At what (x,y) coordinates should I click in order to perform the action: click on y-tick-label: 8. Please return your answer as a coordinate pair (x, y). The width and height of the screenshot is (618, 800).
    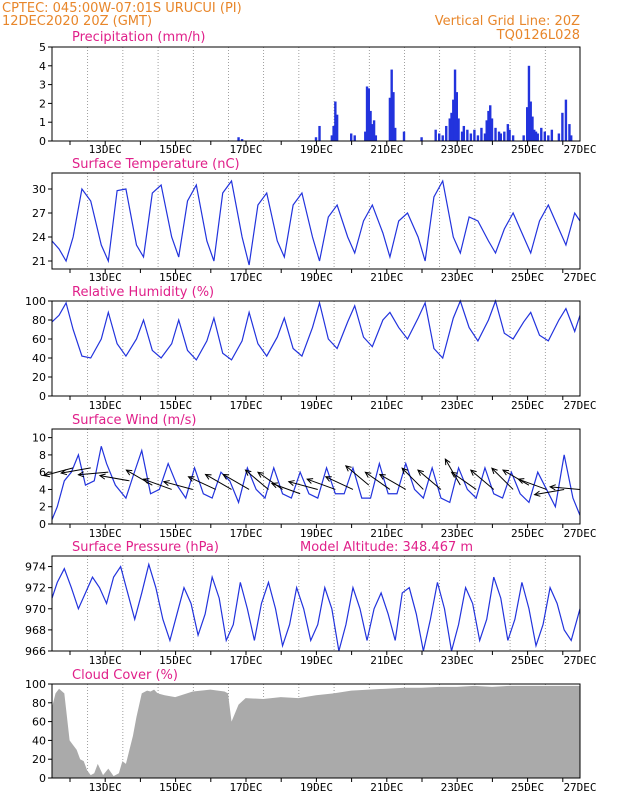
    Looking at the image, I should click on (42, 455).